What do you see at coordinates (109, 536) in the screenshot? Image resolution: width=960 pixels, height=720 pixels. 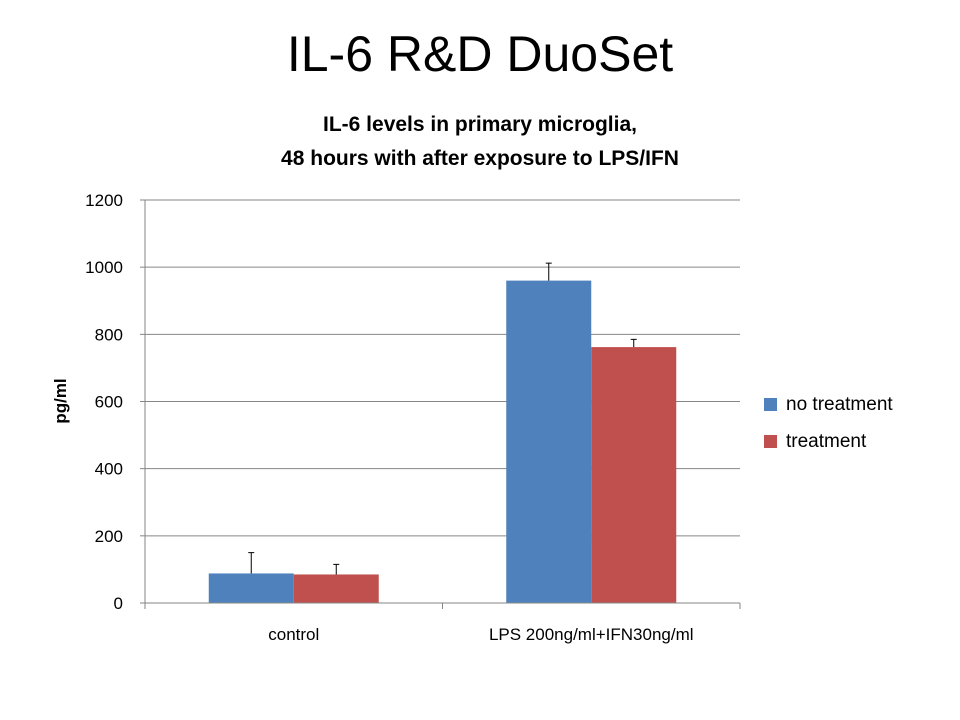 I see `y-tick-label: 200` at bounding box center [109, 536].